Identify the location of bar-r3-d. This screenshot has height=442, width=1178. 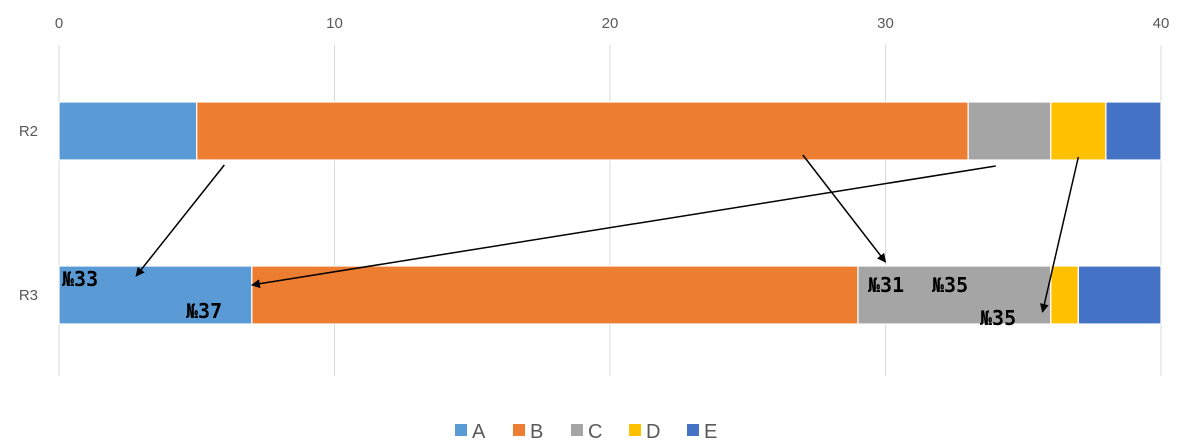
(1064, 295).